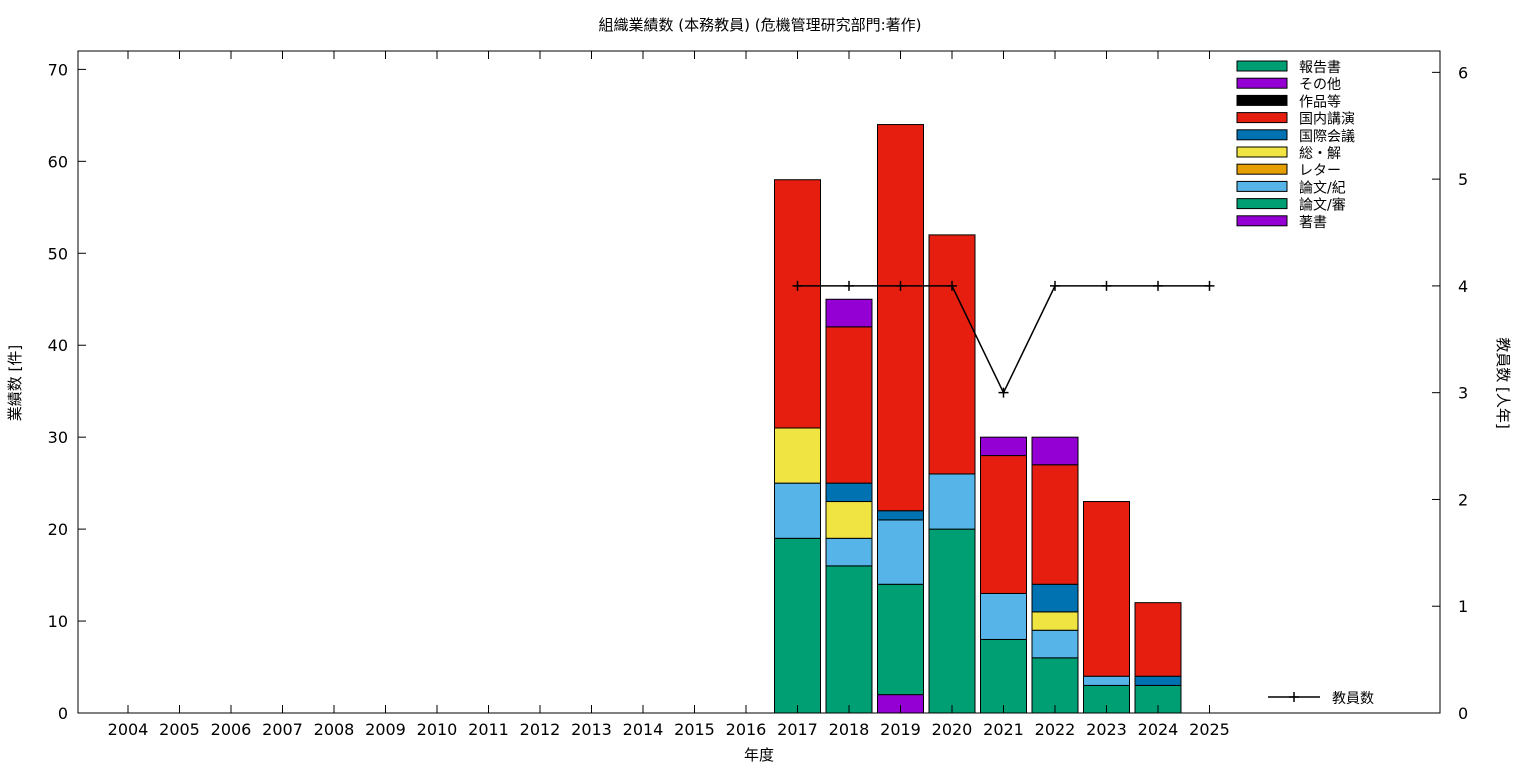 The height and width of the screenshot is (768, 1536). Describe the element at coordinates (1320, 85) in the screenshot. I see `legend-label: その他` at that location.